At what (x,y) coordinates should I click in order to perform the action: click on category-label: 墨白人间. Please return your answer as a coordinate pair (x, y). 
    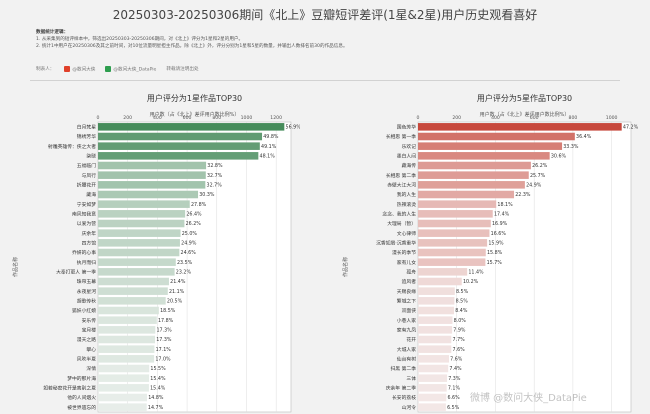
    Looking at the image, I should click on (406, 156).